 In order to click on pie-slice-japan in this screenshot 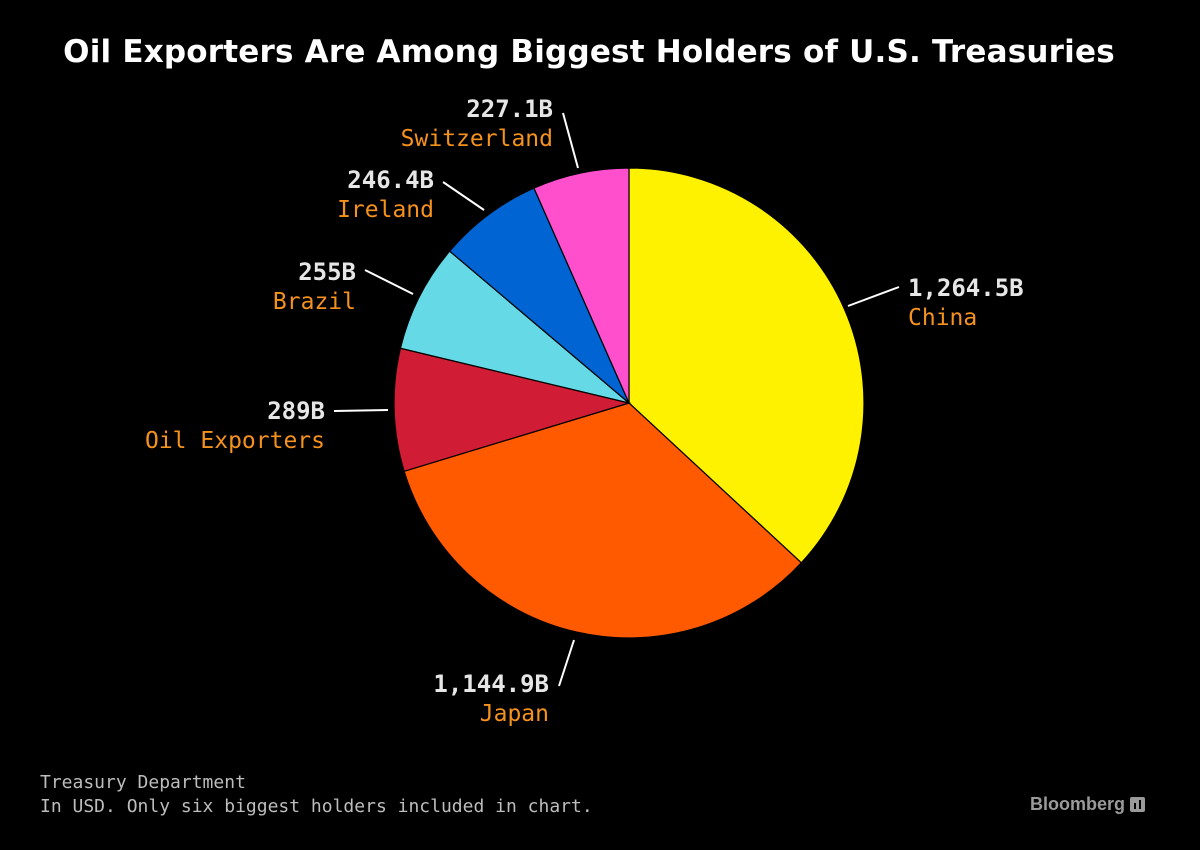, I will do `click(603, 520)`.